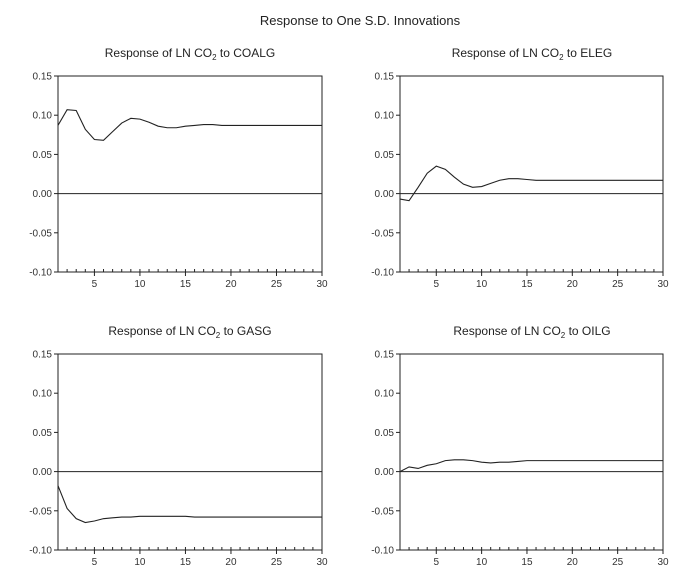  I want to click on panel-title: Response of LN CO2 to ELEG, so click(532, 54).